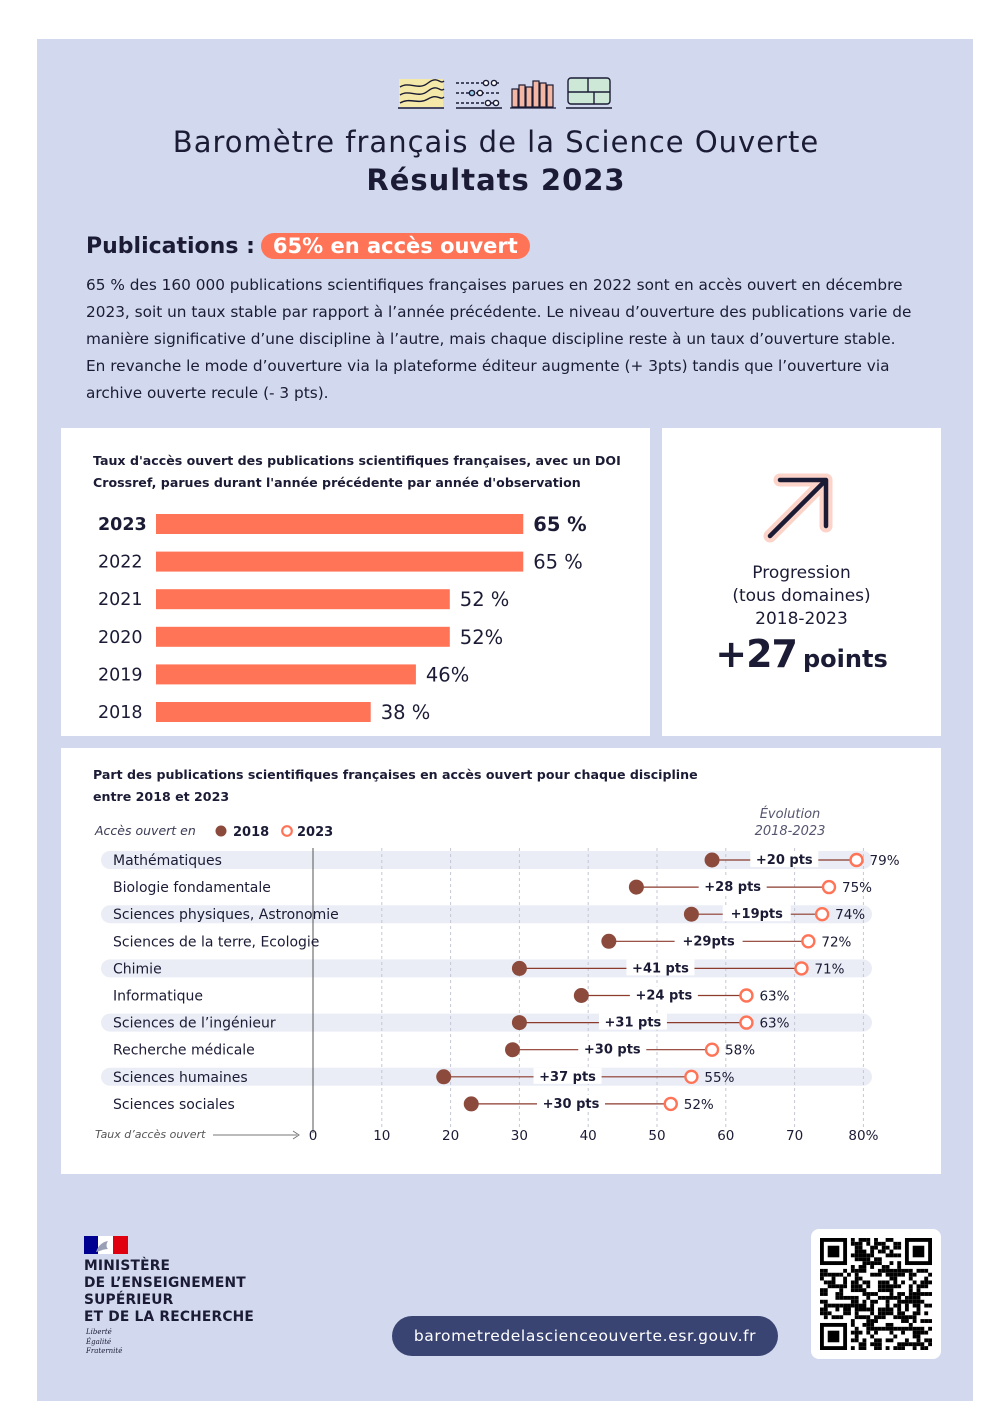 This screenshot has height=1428, width=992. Describe the element at coordinates (481, 637) in the screenshot. I see `bar-value-label: 52%` at that location.